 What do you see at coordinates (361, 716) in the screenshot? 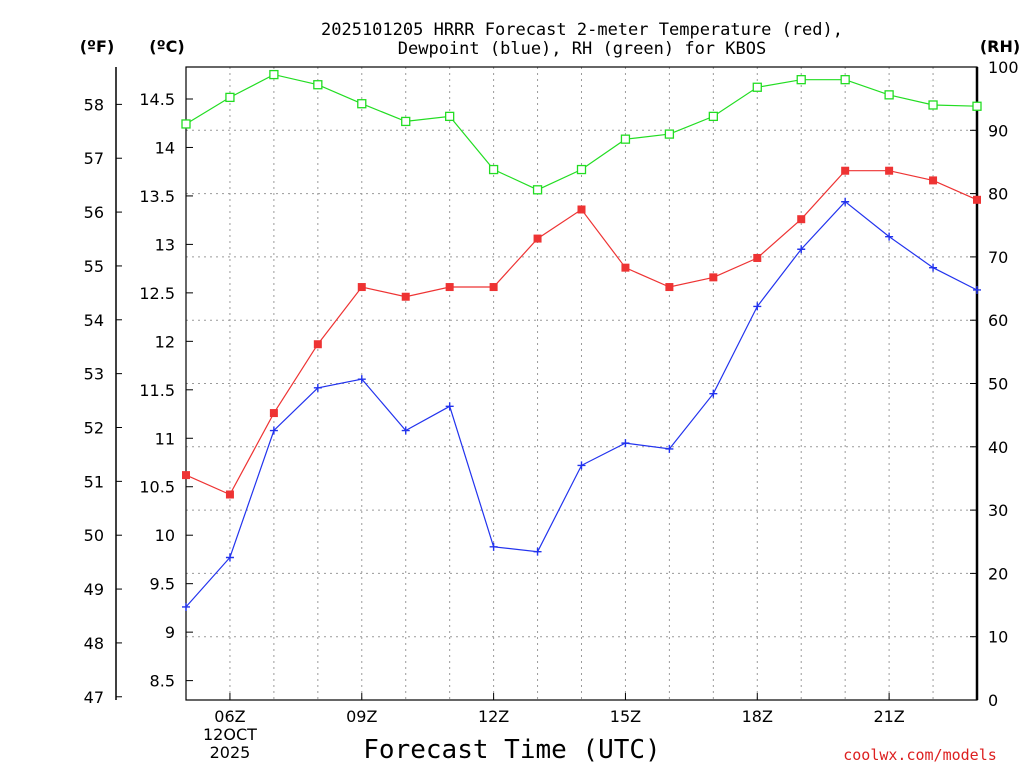
I see `x-tick-label: 09Z` at bounding box center [361, 716].